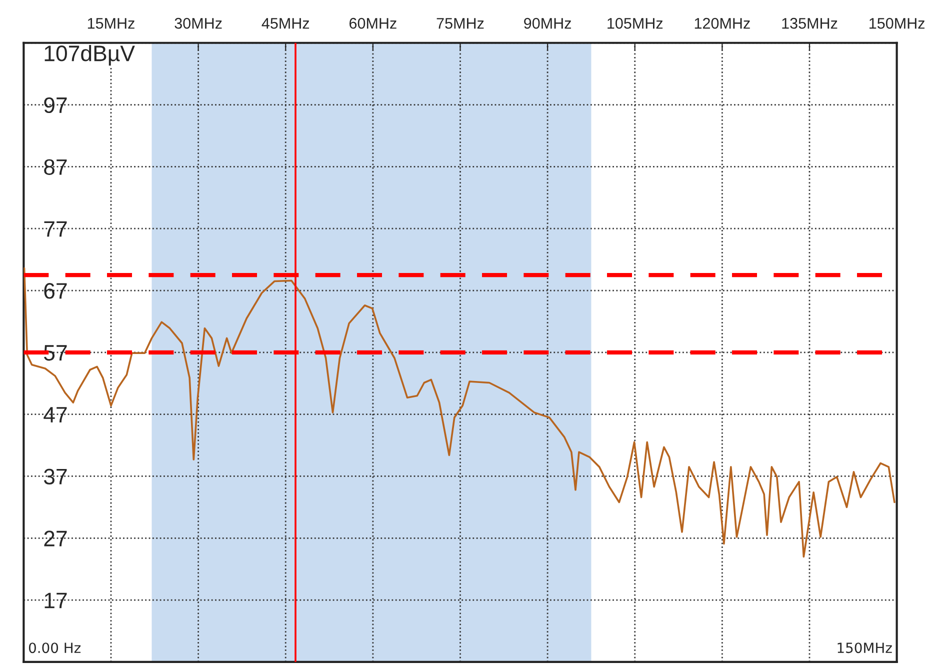  What do you see at coordinates (373, 23) in the screenshot?
I see `x-tick-label: 60MHz` at bounding box center [373, 23].